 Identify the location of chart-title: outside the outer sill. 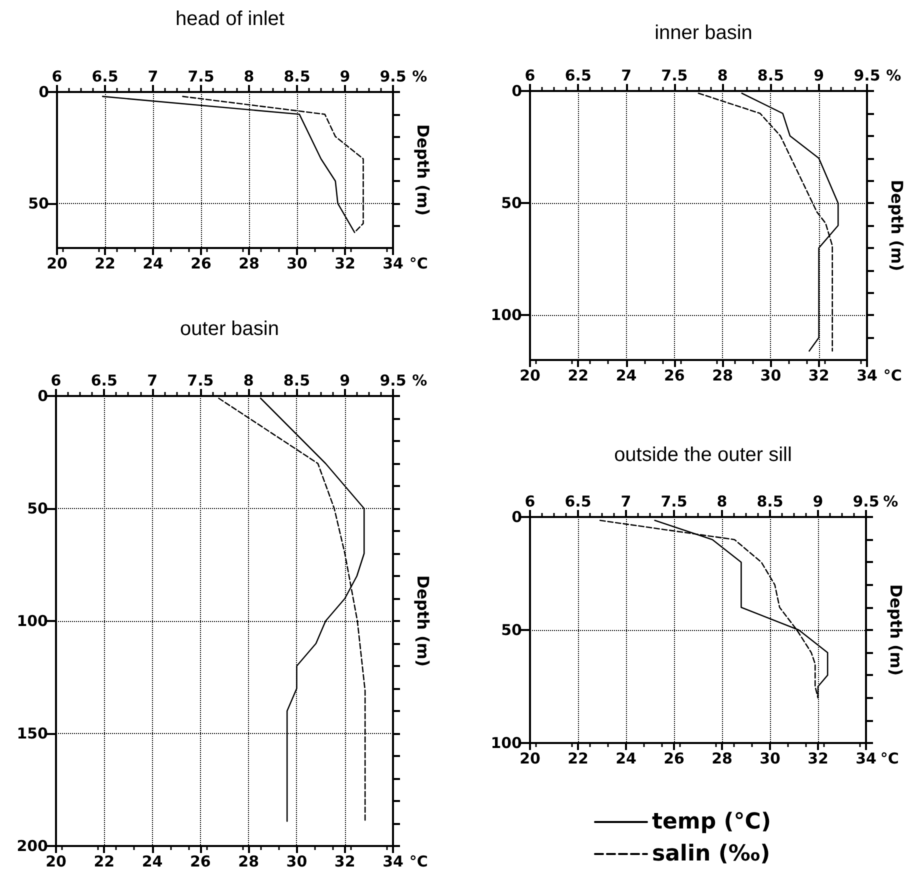
(703, 455).